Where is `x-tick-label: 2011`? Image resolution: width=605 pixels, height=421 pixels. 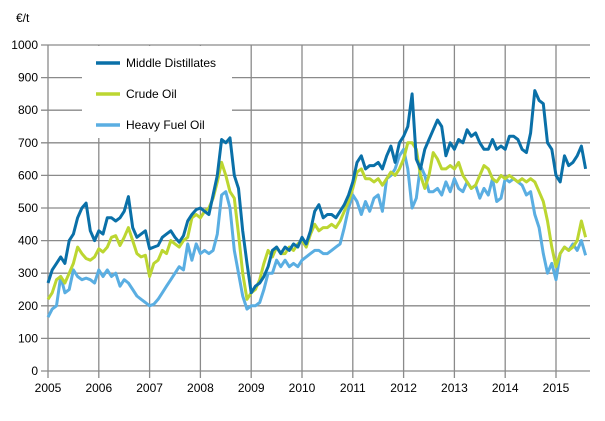 x-tick-label: 2011 is located at coordinates (353, 388).